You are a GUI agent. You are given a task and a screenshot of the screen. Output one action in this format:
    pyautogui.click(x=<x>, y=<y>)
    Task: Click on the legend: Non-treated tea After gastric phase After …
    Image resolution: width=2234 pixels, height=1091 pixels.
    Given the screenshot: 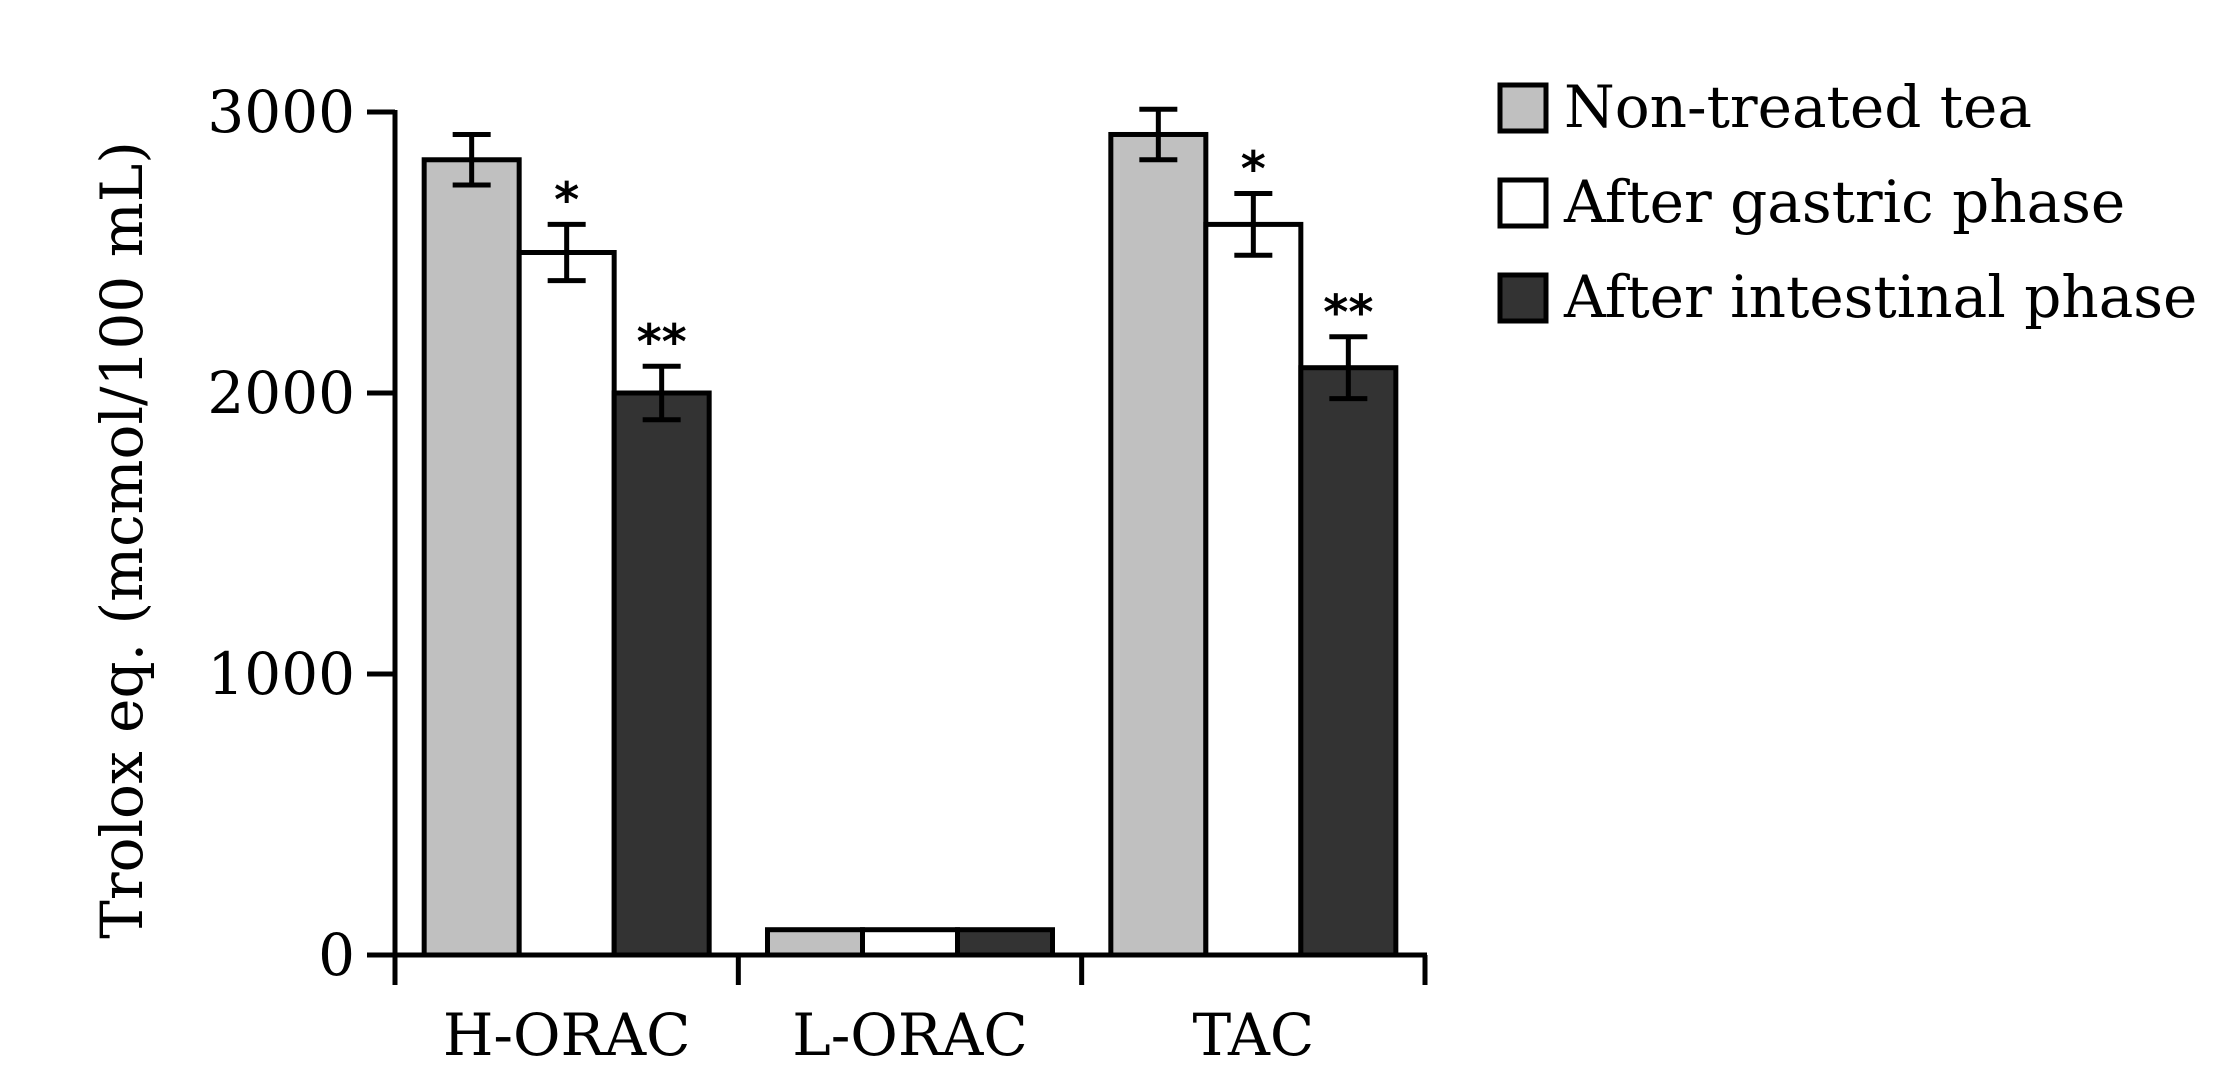 What is the action you would take?
    pyautogui.click(x=1847, y=202)
    